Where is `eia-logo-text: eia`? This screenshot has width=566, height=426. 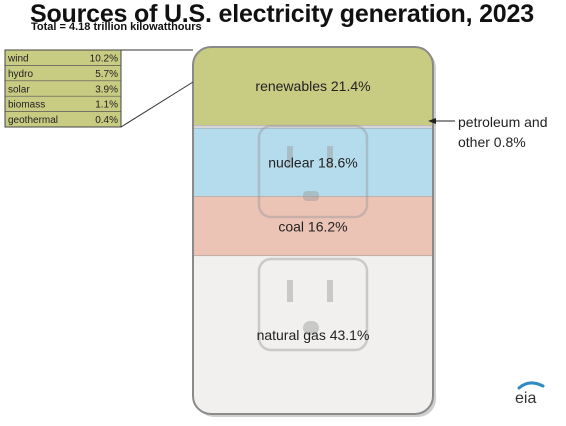 eia-logo-text: eia is located at coordinates (525, 398).